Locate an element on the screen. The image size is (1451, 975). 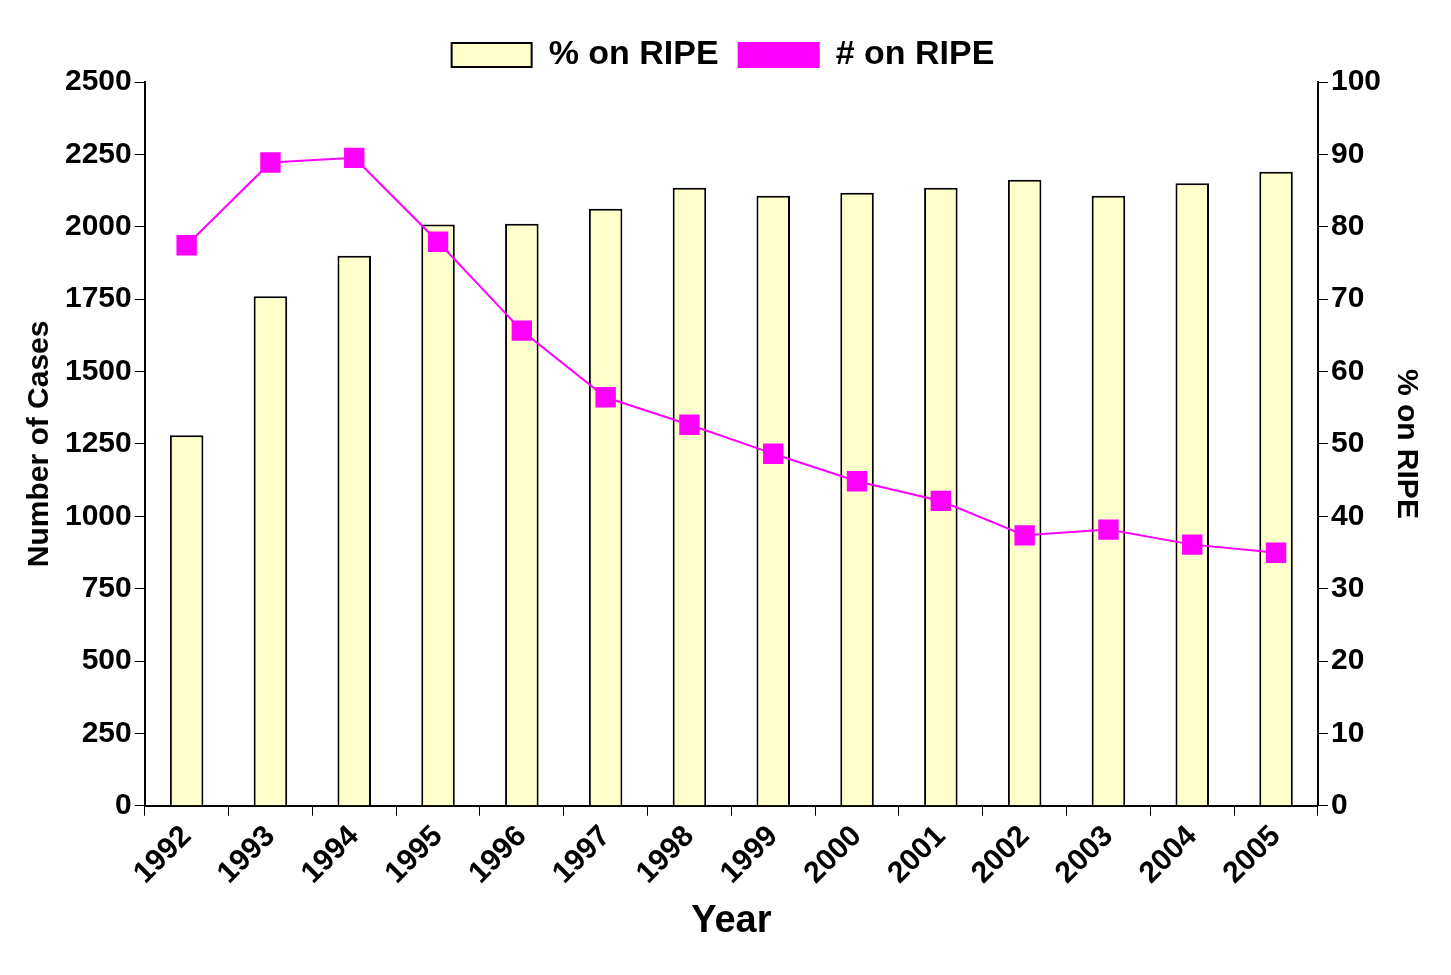
y-tick-label: 250 is located at coordinates (106, 731).